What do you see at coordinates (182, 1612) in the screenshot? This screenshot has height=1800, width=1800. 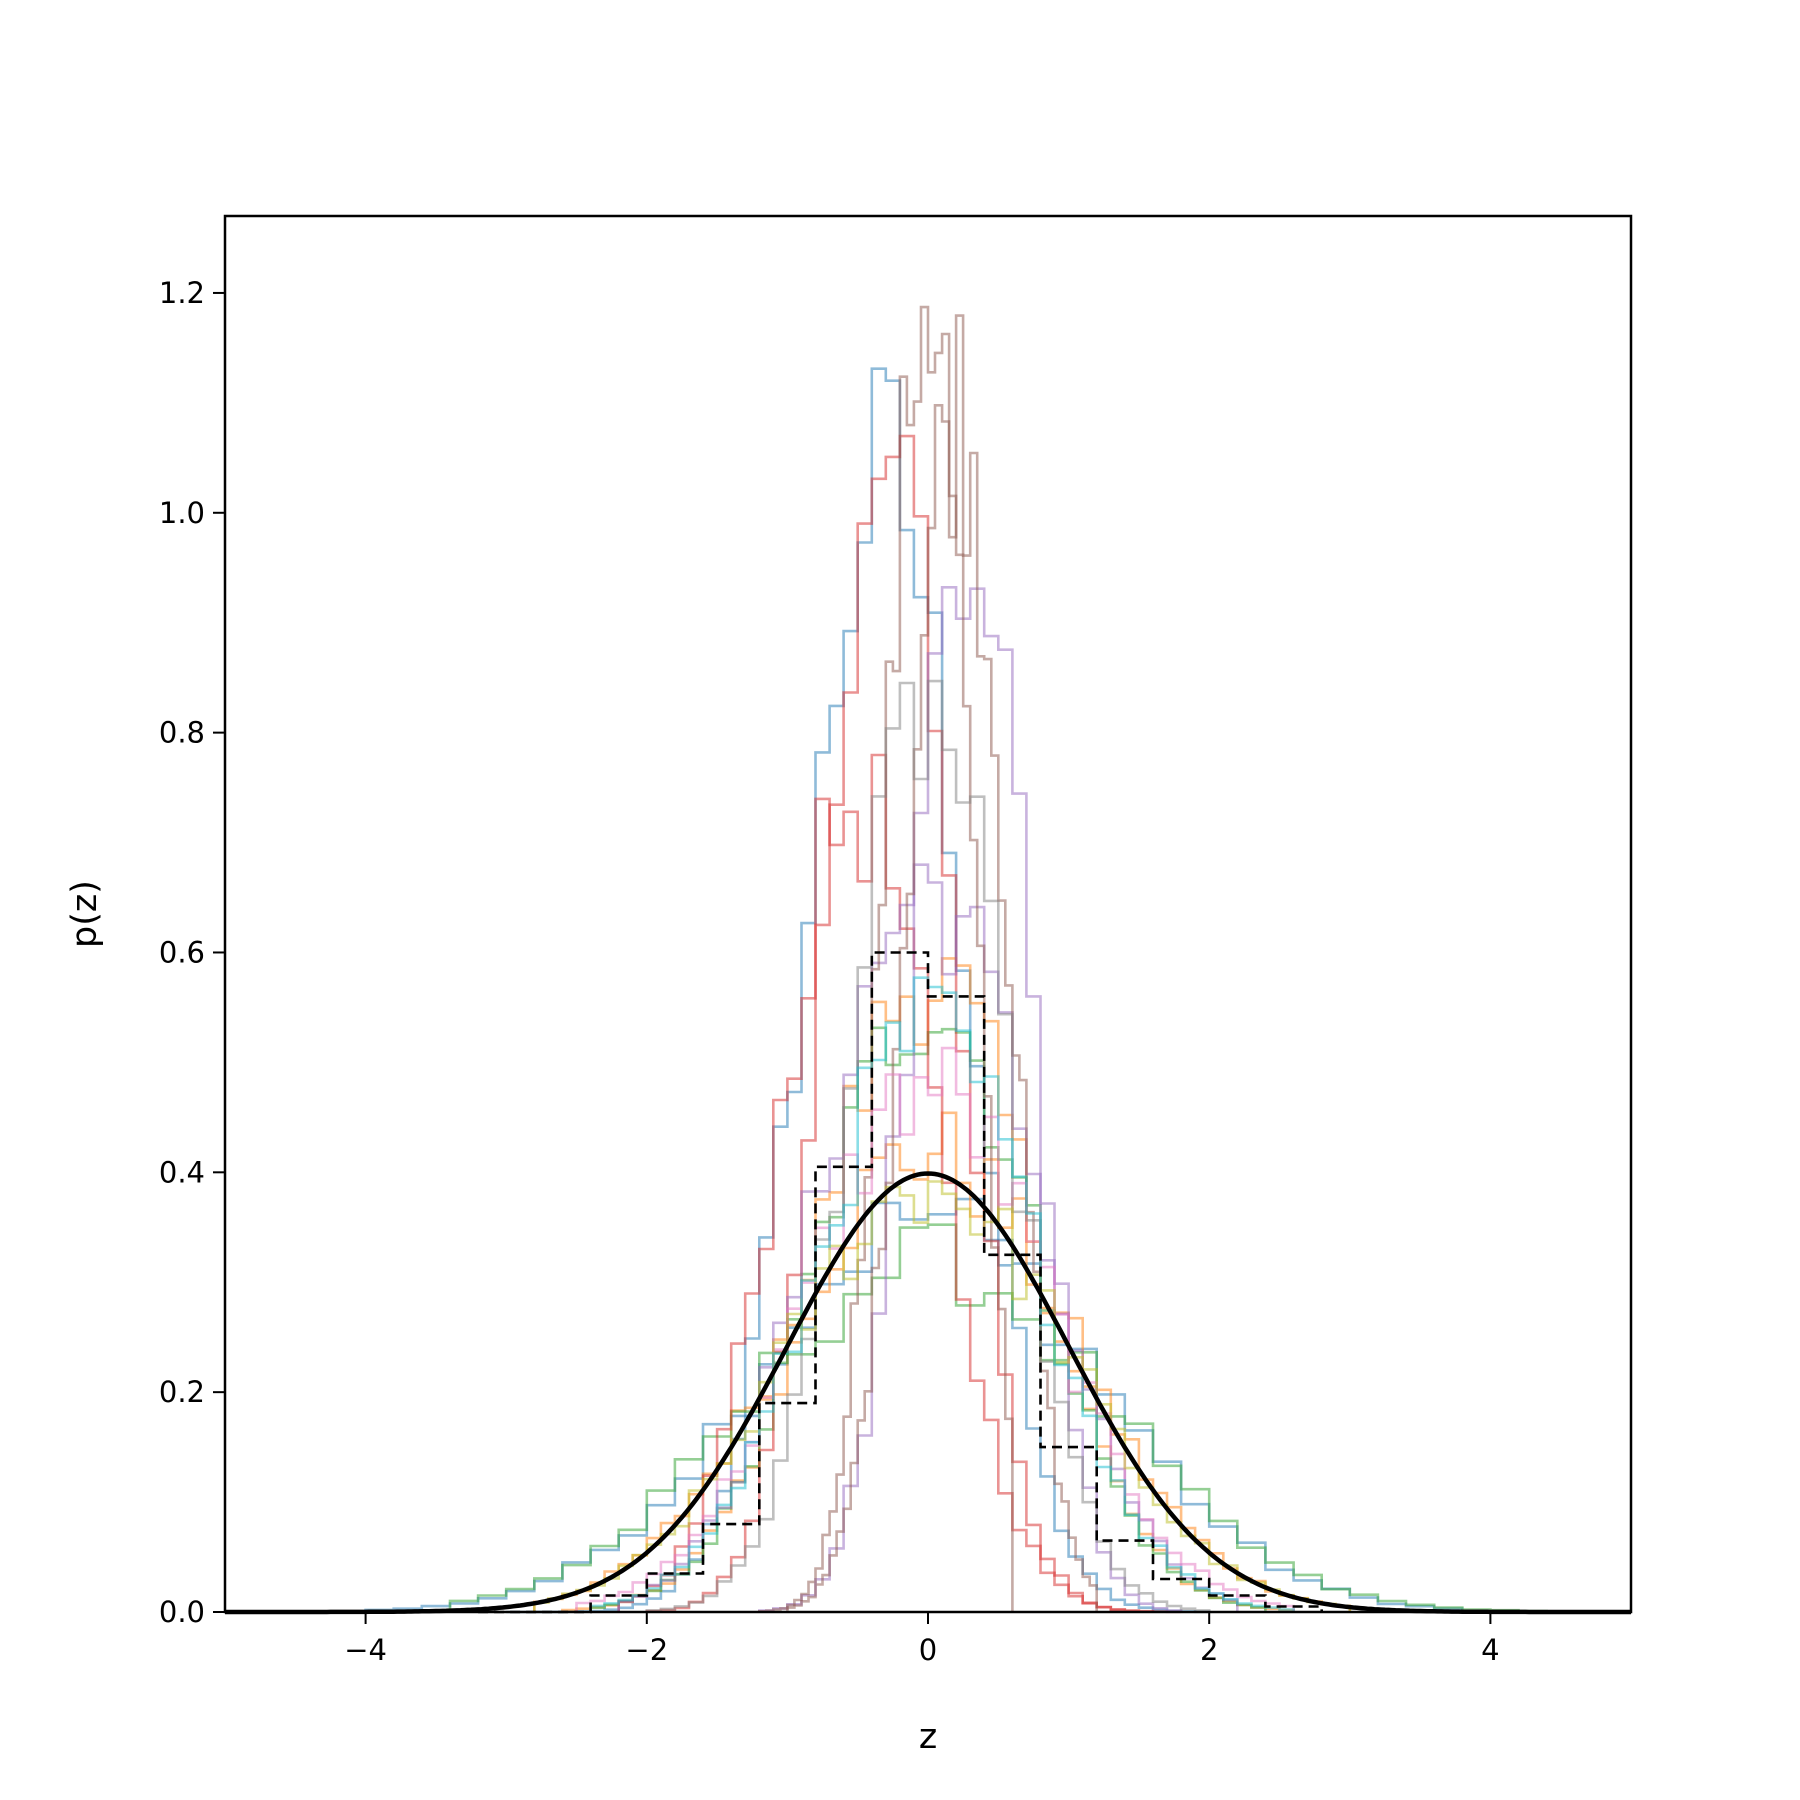 I see `y-tick-label: 0.0` at bounding box center [182, 1612].